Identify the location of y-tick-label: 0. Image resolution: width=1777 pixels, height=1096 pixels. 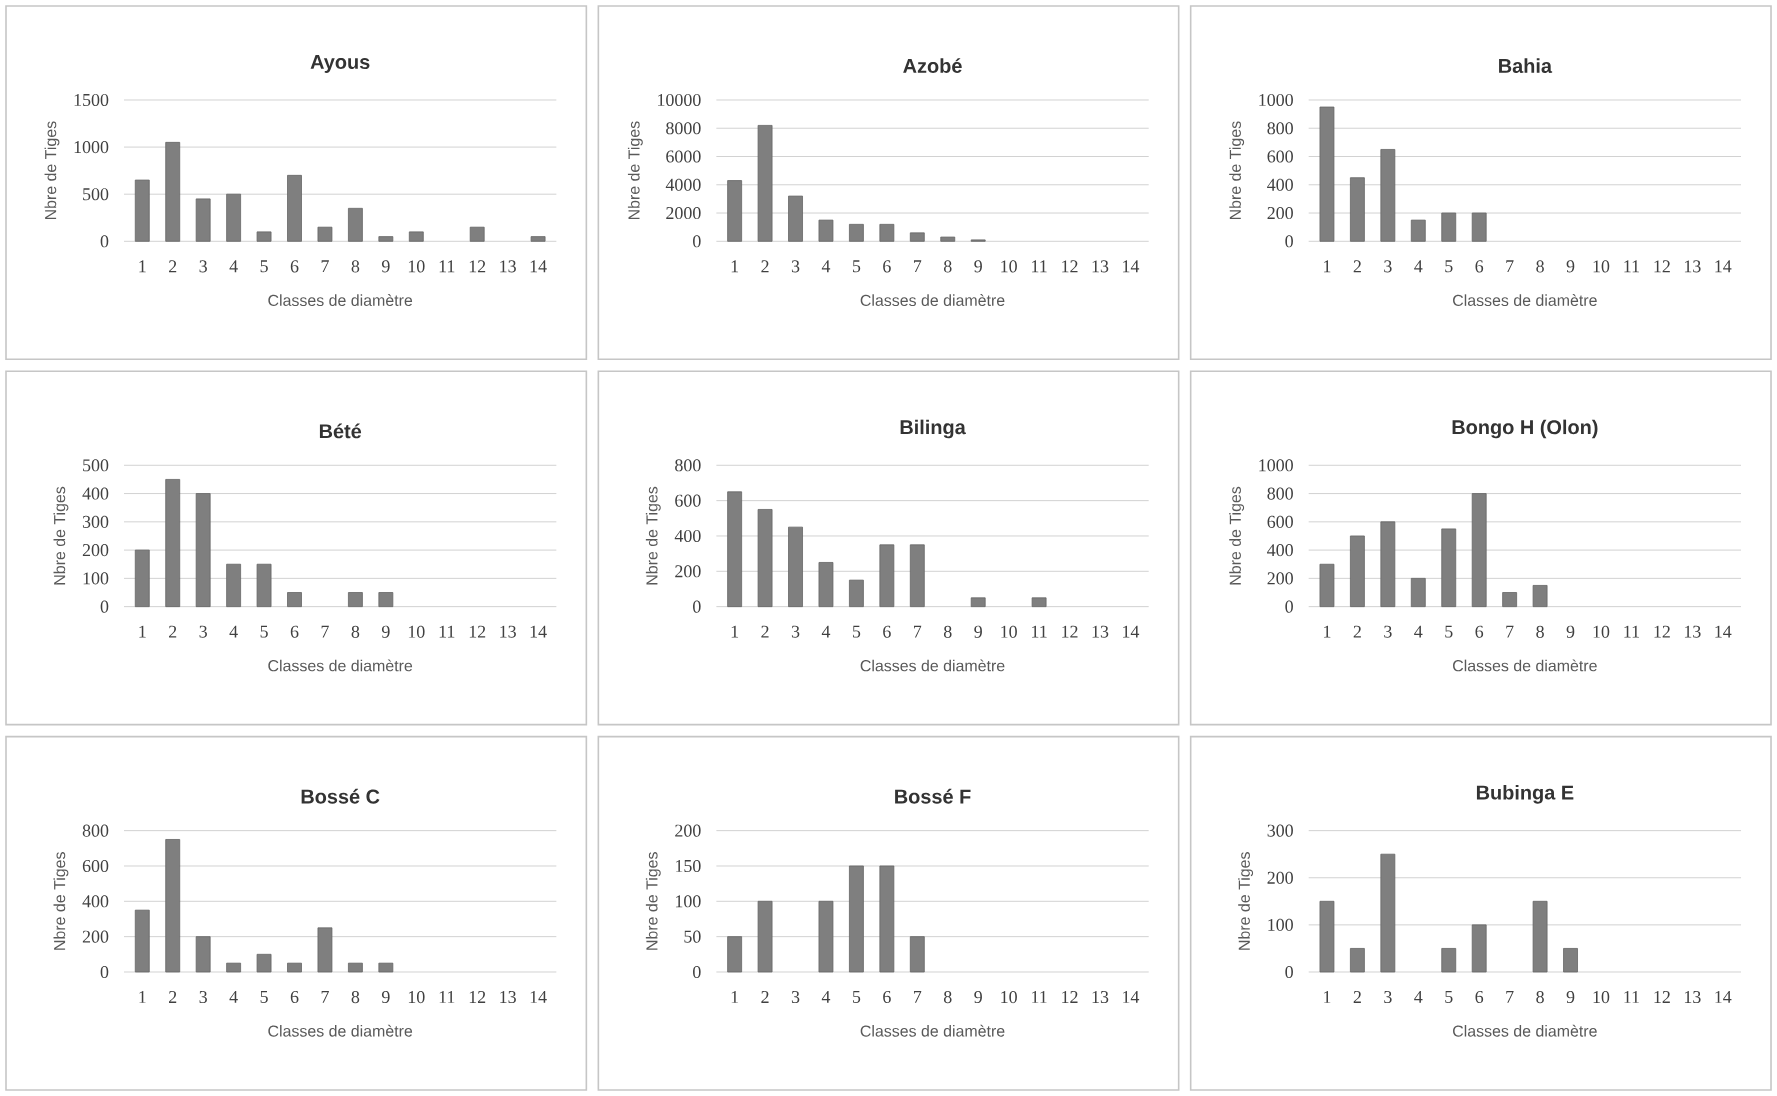
(697, 606).